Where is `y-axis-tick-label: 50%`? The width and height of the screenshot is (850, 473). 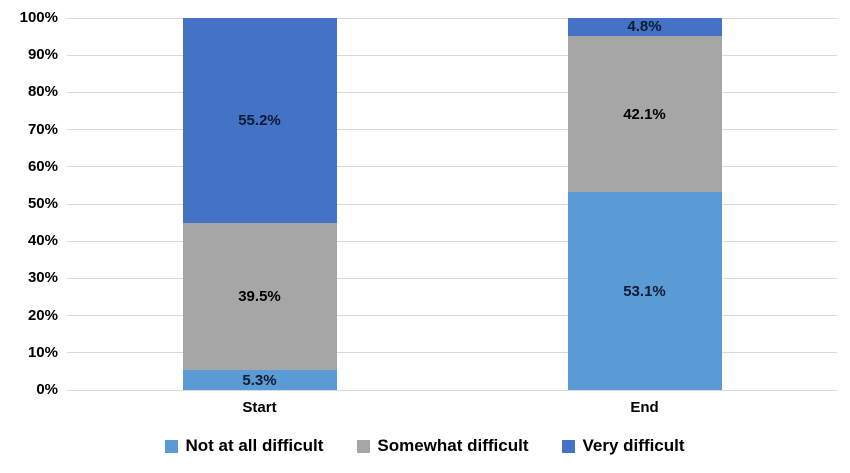
y-axis-tick-label: 50% is located at coordinates (42, 203).